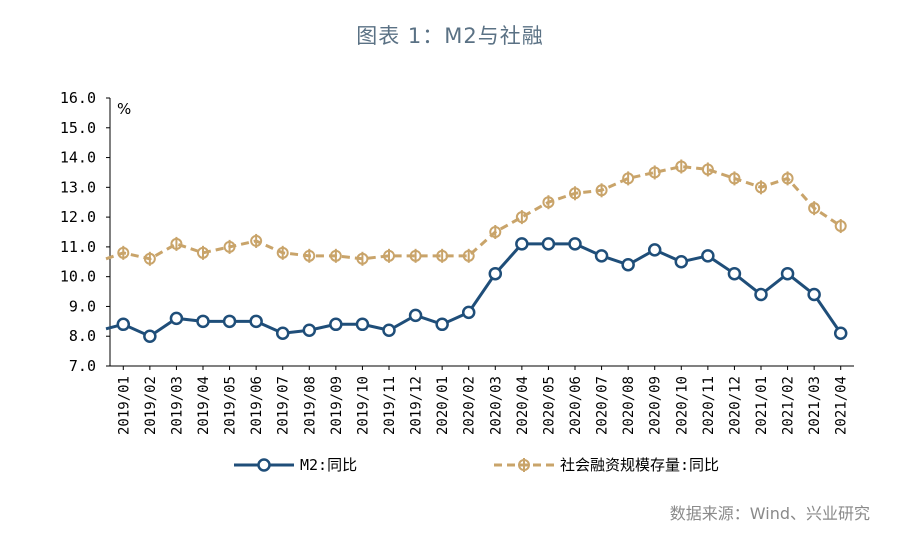 Image resolution: width=900 pixels, height=554 pixels. Describe the element at coordinates (257, 405) in the screenshot. I see `x-tick-label: 2019/06` at that location.